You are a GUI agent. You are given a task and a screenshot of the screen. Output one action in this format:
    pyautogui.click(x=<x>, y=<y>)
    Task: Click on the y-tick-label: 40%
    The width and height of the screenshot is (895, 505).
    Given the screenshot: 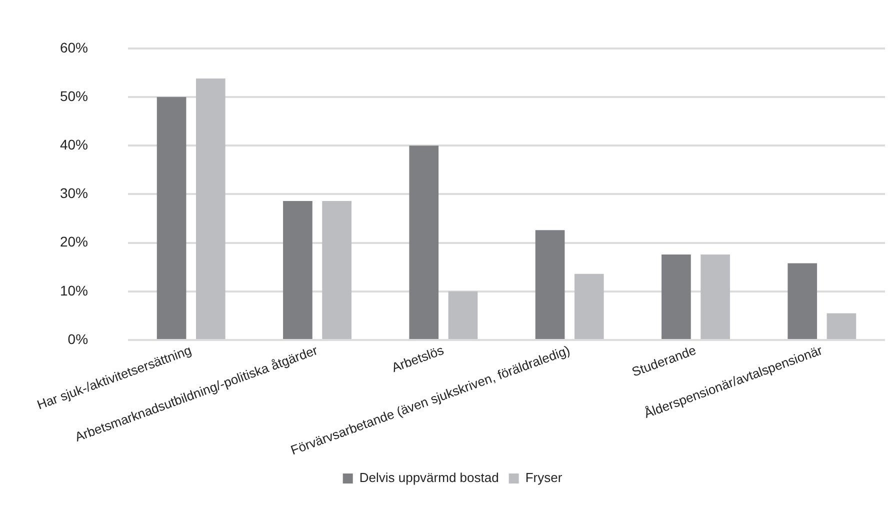 What is the action you would take?
    pyautogui.click(x=74, y=144)
    